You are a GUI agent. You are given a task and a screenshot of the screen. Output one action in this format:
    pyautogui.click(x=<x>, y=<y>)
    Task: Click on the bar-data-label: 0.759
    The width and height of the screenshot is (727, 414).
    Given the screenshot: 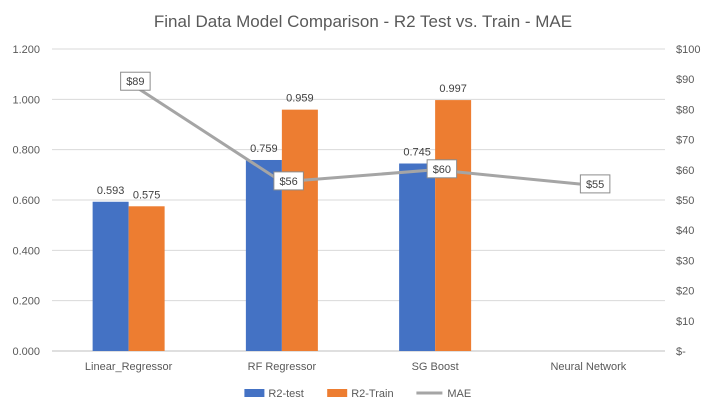 What is the action you would take?
    pyautogui.click(x=264, y=149)
    